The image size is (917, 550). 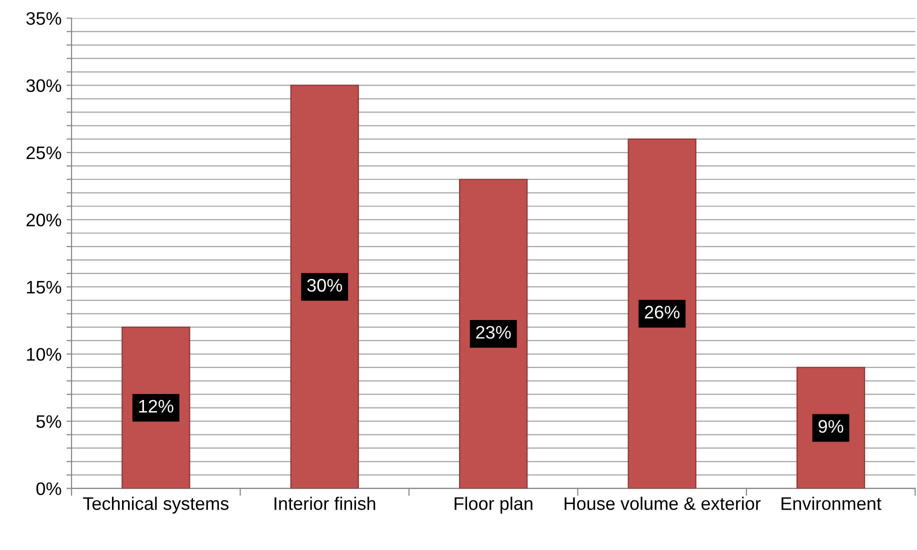 What do you see at coordinates (49, 489) in the screenshot?
I see `y-tick-label: 0%` at bounding box center [49, 489].